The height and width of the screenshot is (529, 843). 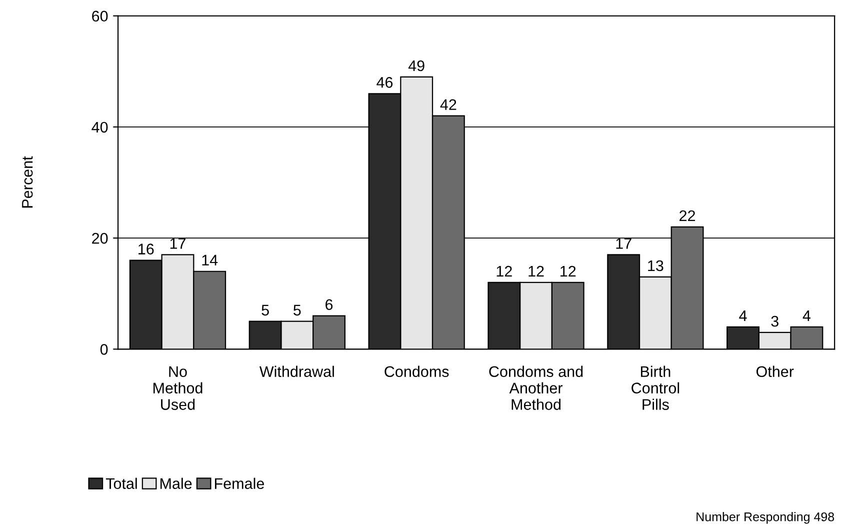 I want to click on data-label: 49, so click(x=416, y=66).